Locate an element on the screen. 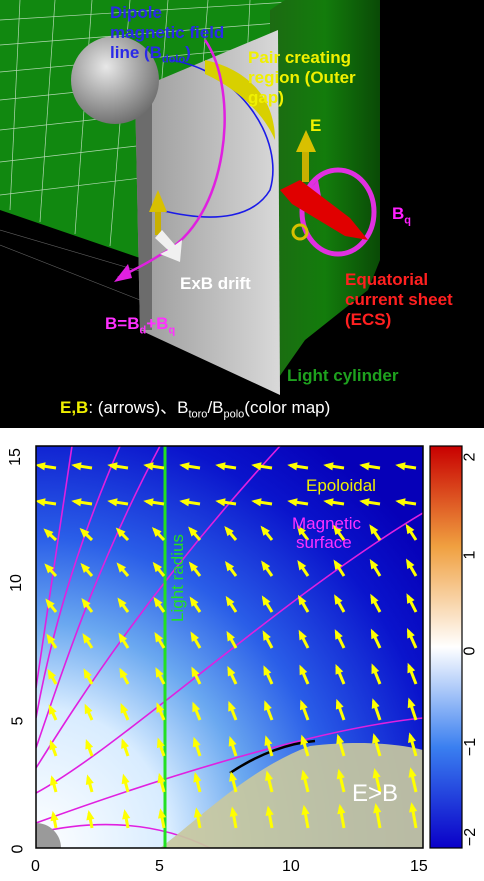 Image resolution: width=484 pixels, height=881 pixels. exb-label: ExB drift is located at coordinates (215, 283).